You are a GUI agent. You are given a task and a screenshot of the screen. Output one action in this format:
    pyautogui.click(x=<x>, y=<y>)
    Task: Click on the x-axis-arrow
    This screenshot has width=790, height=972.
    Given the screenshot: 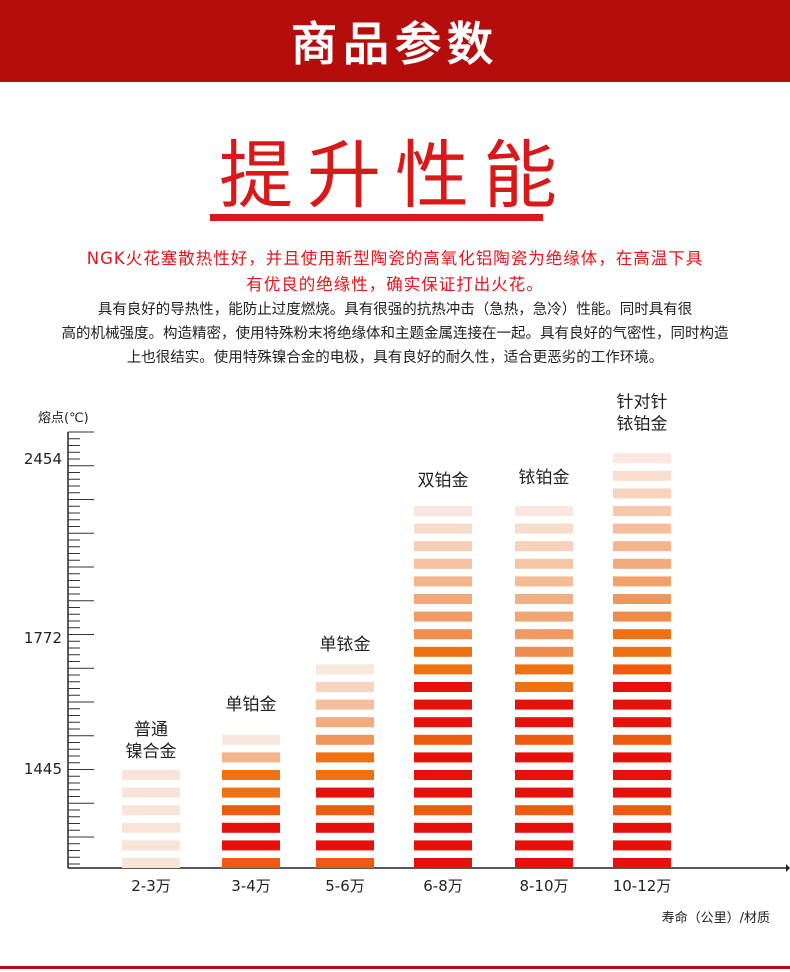 What is the action you would take?
    pyautogui.click(x=788, y=868)
    